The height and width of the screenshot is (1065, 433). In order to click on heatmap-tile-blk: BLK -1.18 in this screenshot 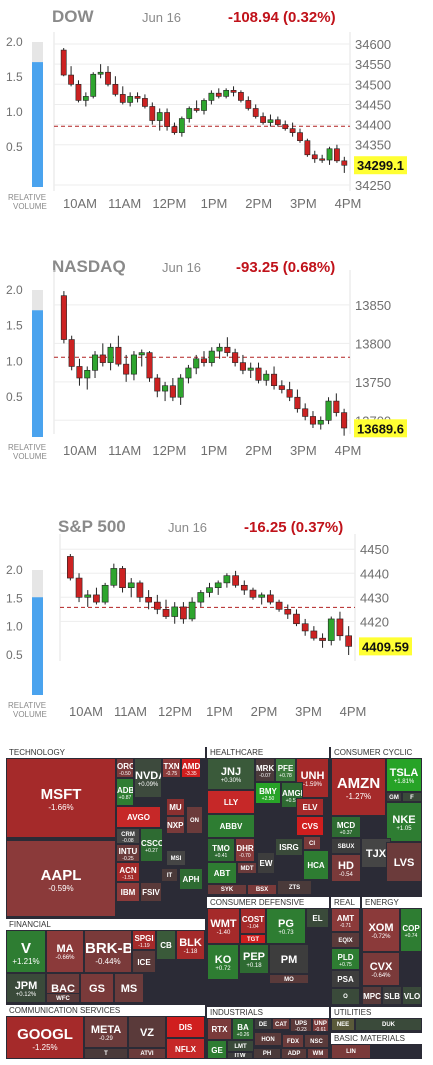, I will do `click(190, 945)`.